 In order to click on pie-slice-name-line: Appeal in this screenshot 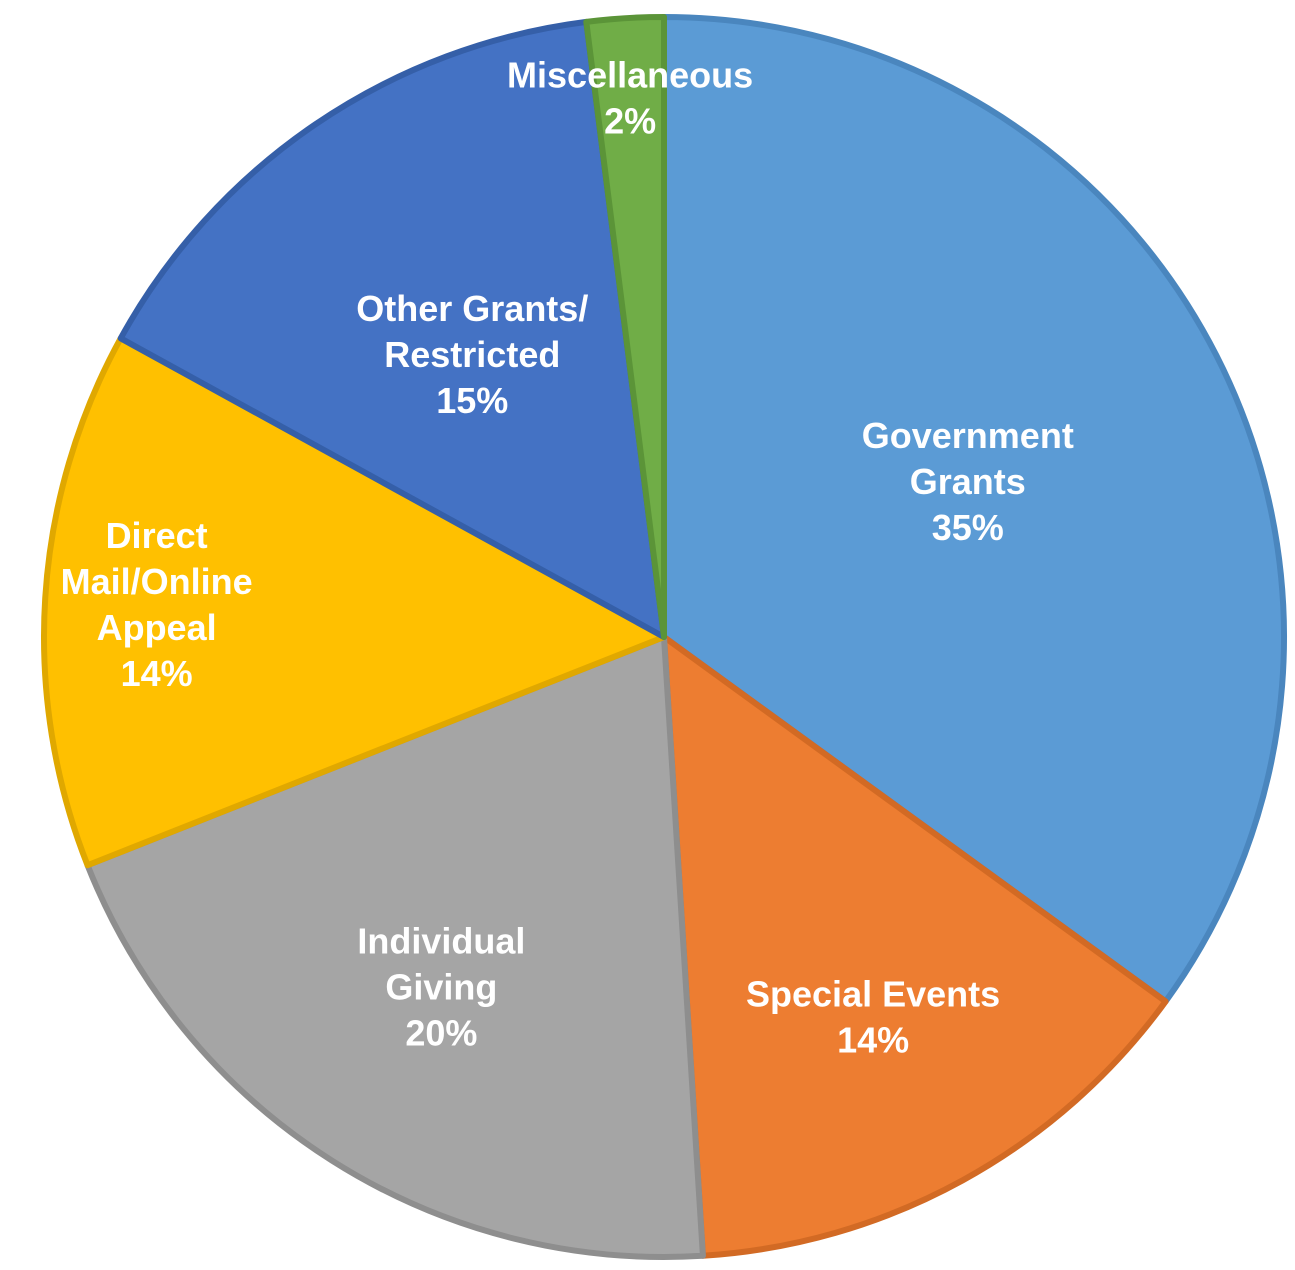, I will do `click(157, 627)`.